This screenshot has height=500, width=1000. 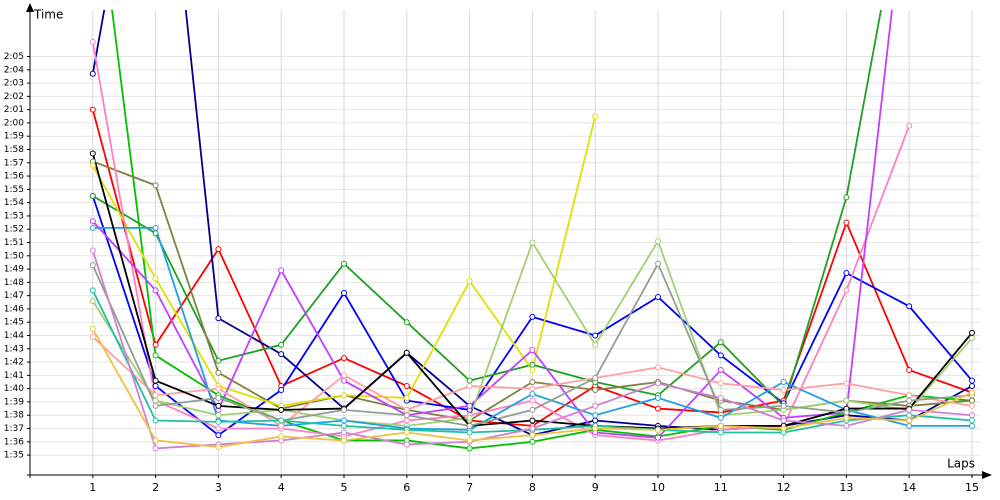 I want to click on x-tick-label: 1, so click(x=92, y=487).